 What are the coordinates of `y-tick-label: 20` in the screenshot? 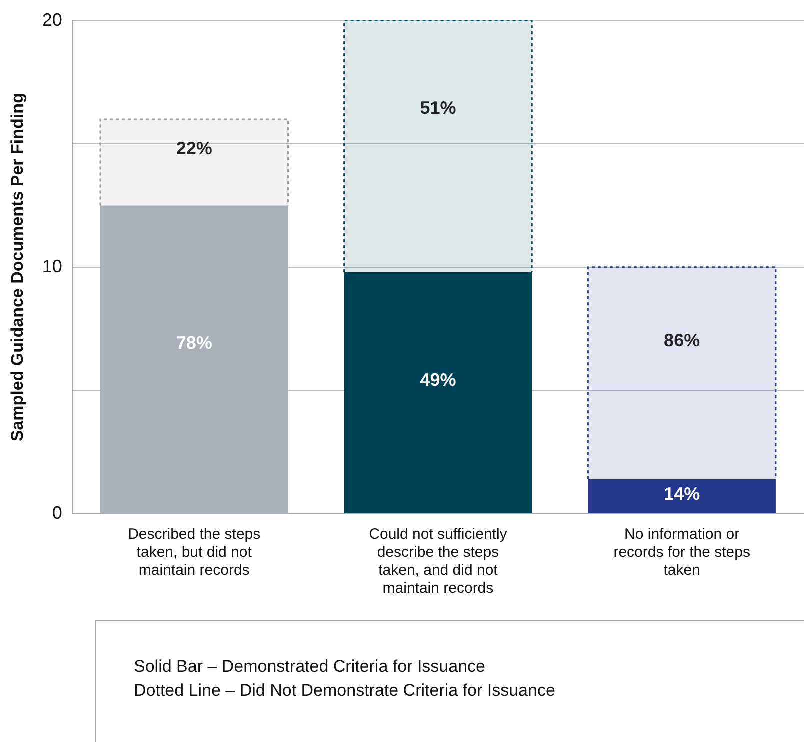 It's located at (52, 20).